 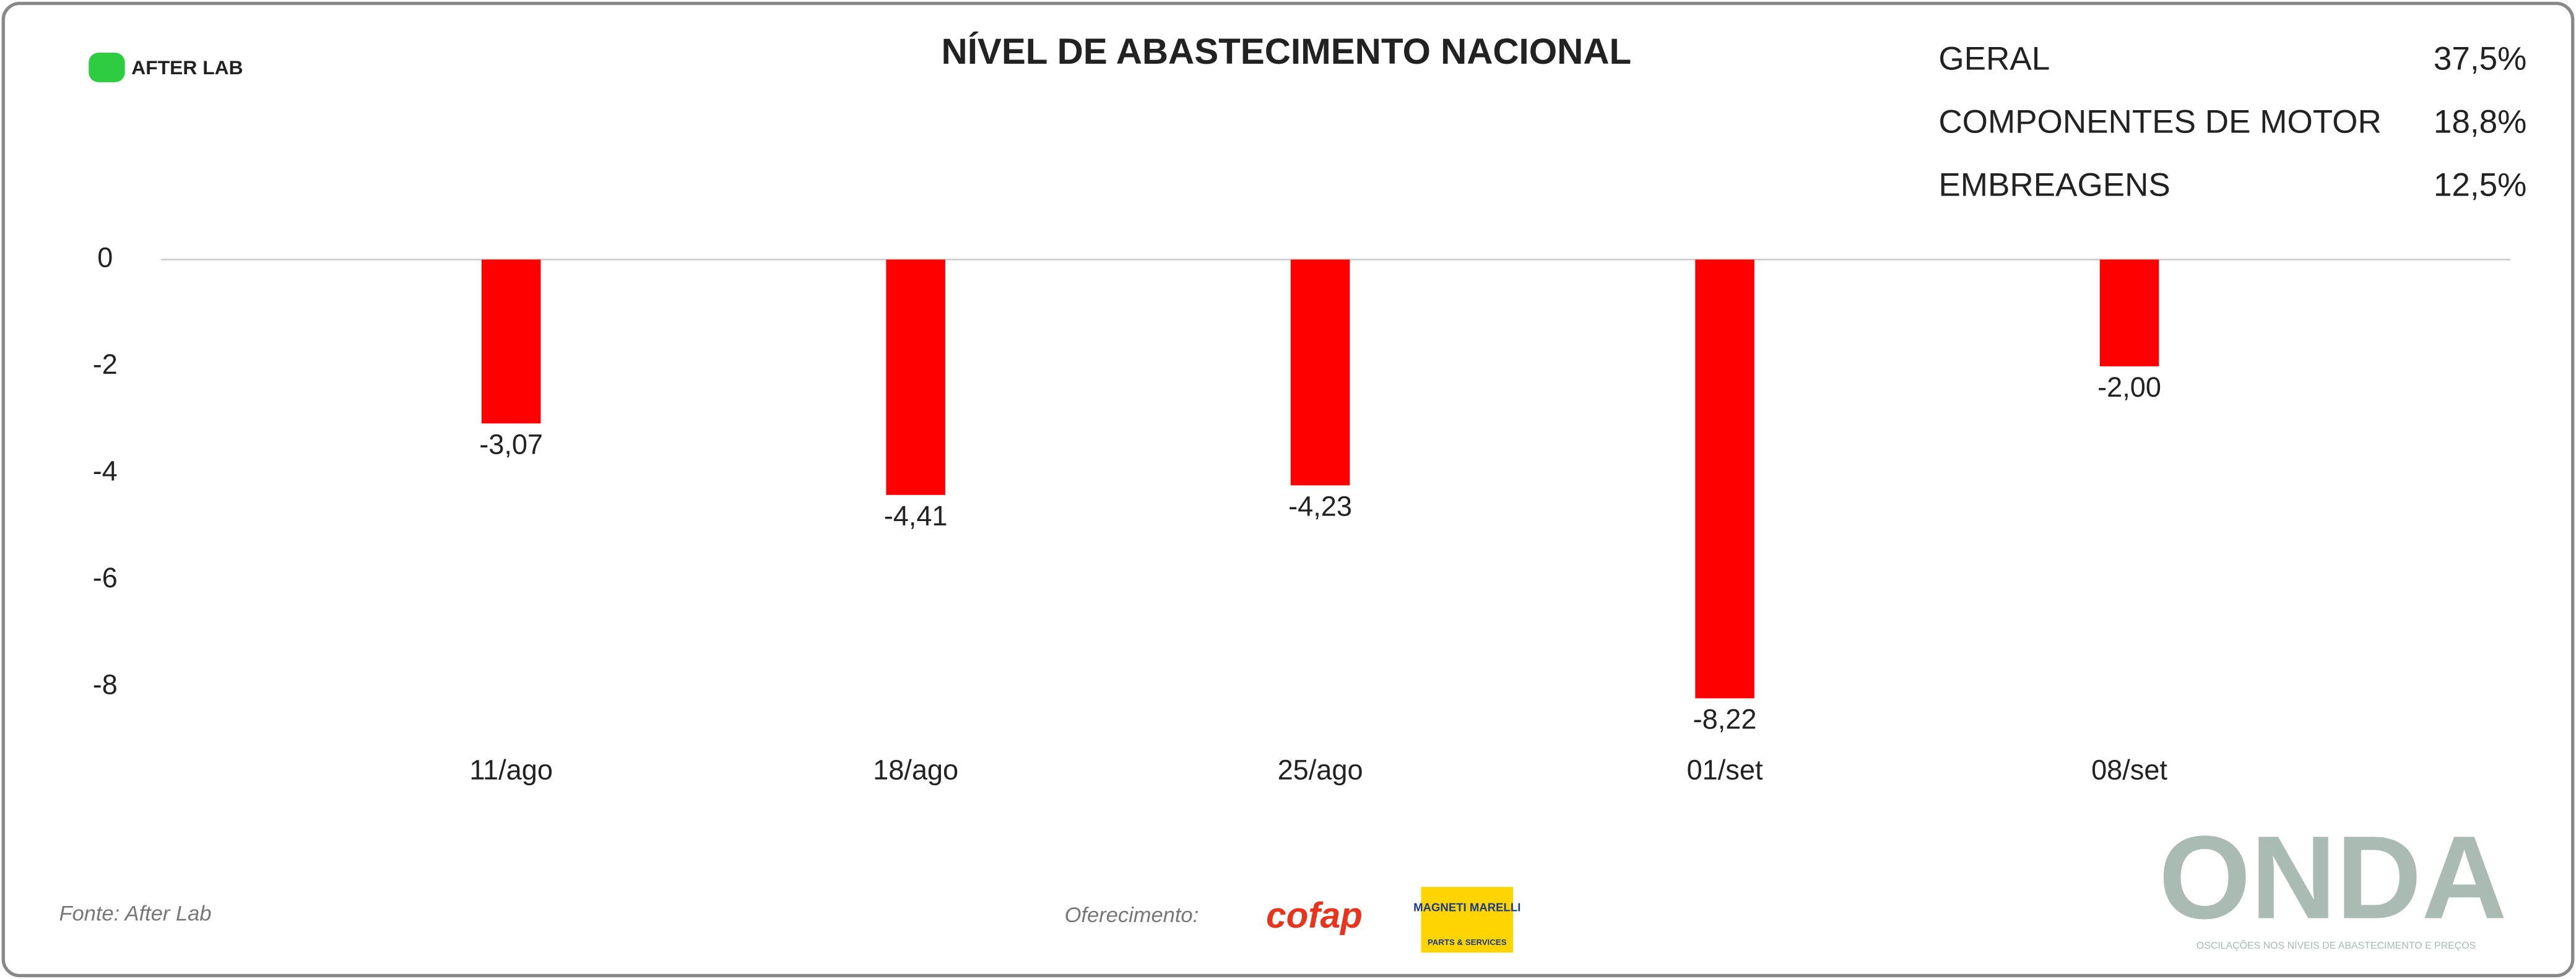 What do you see at coordinates (1132, 915) in the screenshot?
I see `sponsor-label: Oferecimento:` at bounding box center [1132, 915].